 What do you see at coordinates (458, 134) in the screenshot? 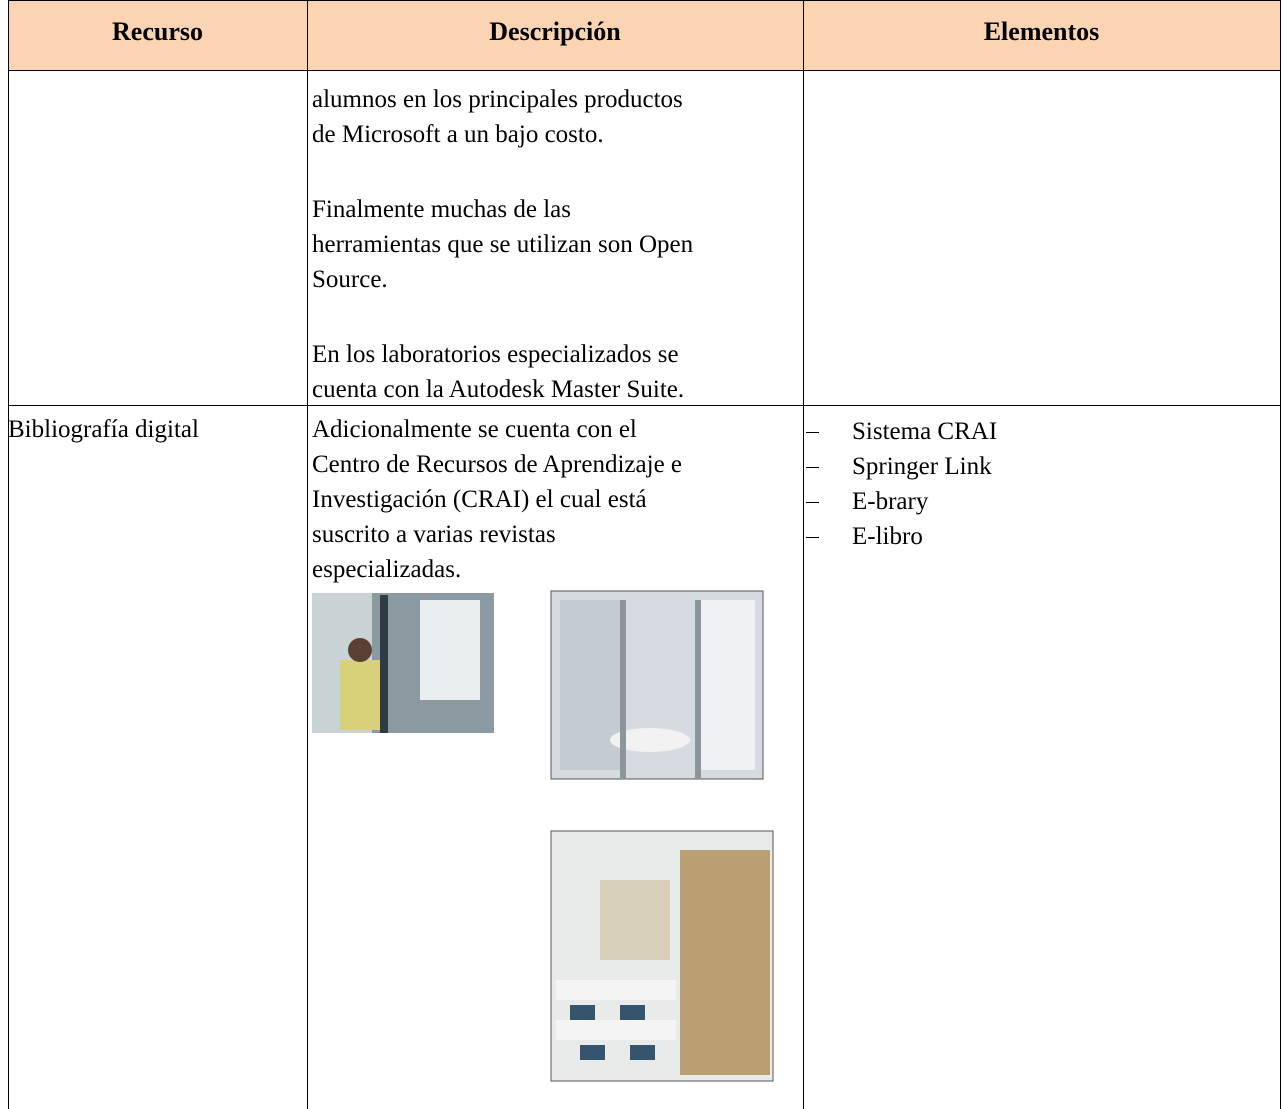
I see `description-line: de Microsoft a un bajo costo.` at bounding box center [458, 134].